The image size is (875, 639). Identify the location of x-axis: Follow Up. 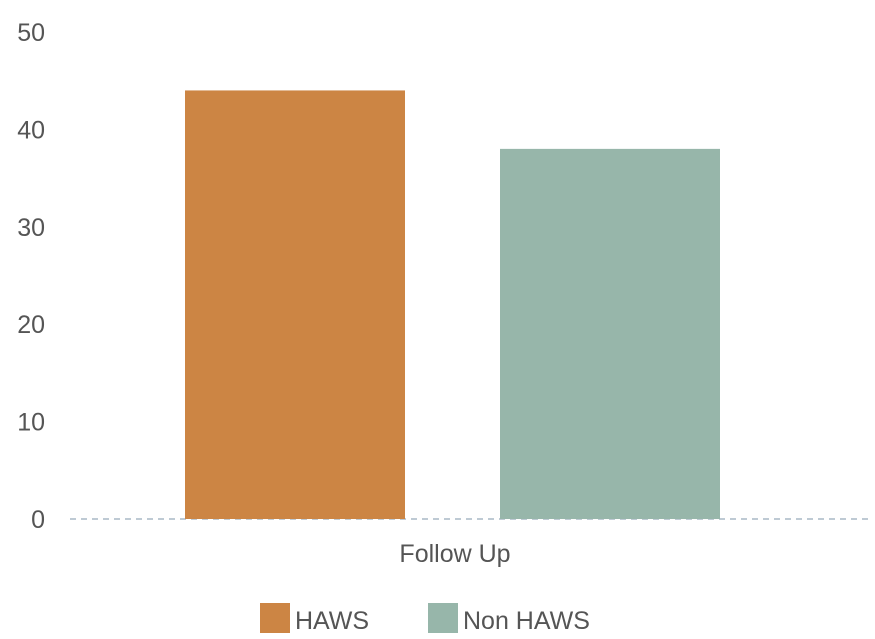
(454, 554).